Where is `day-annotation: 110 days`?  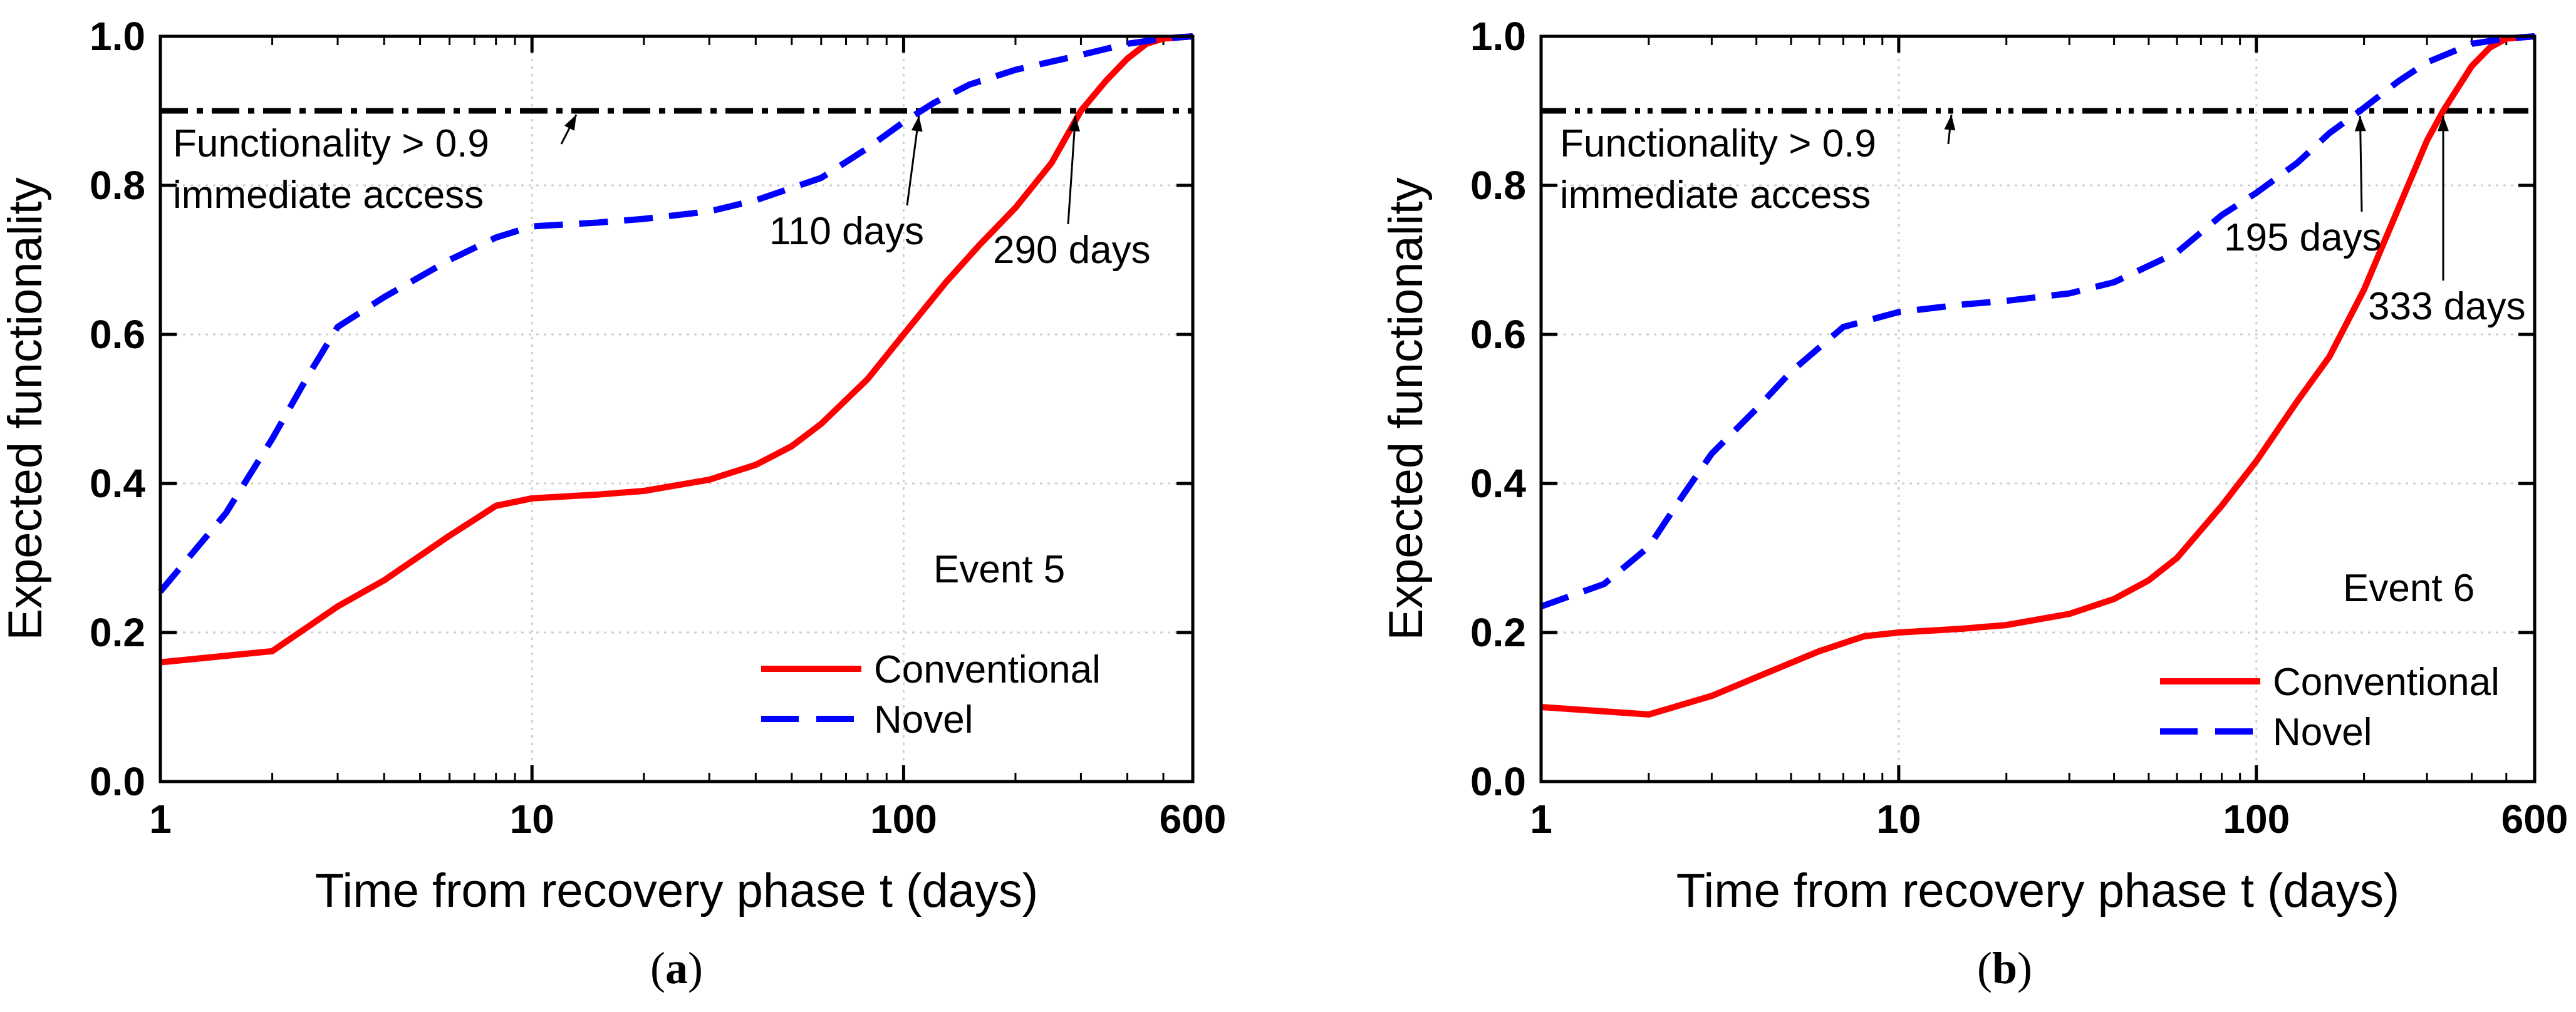
day-annotation: 110 days is located at coordinates (846, 232).